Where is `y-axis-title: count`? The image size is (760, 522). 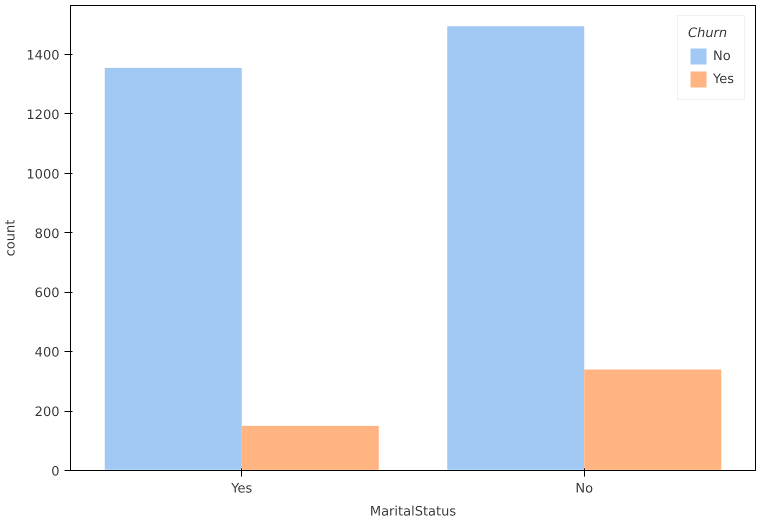
y-axis-title: count is located at coordinates (10, 238).